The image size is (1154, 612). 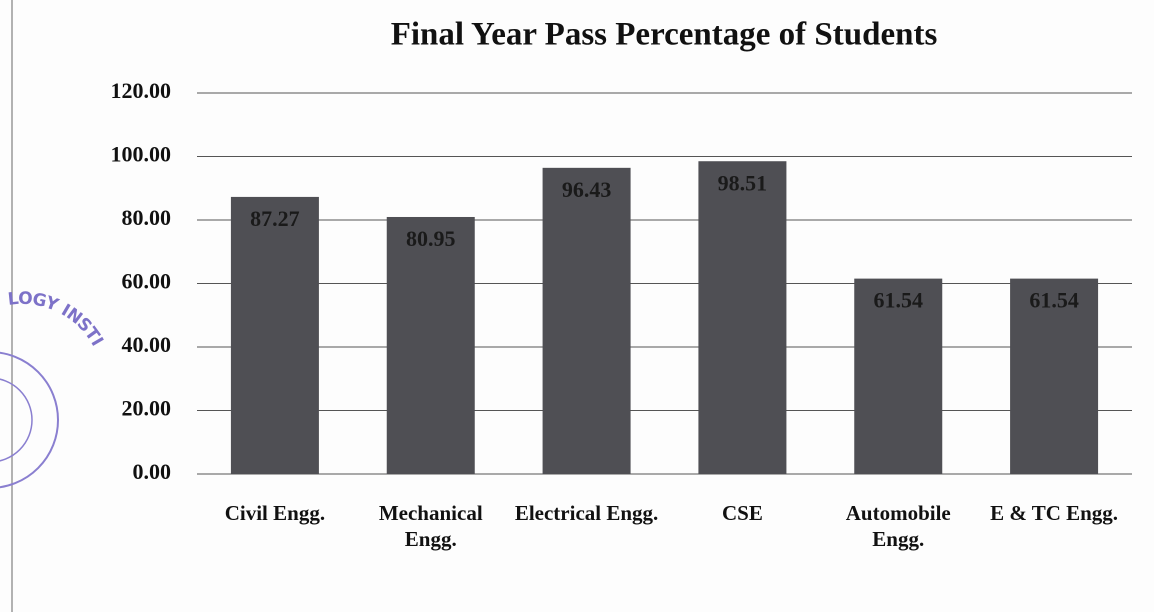 I want to click on y-tick-label: 100.00, so click(x=141, y=154).